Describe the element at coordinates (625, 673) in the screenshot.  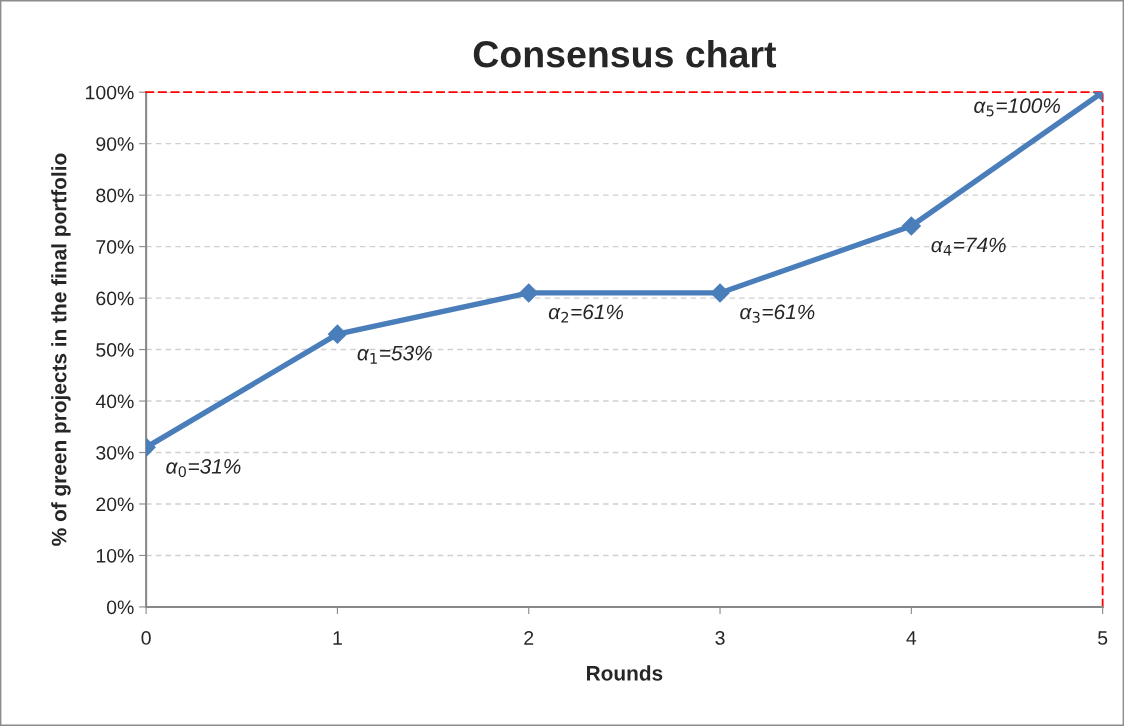
I see `x-axis-title: Rounds` at that location.